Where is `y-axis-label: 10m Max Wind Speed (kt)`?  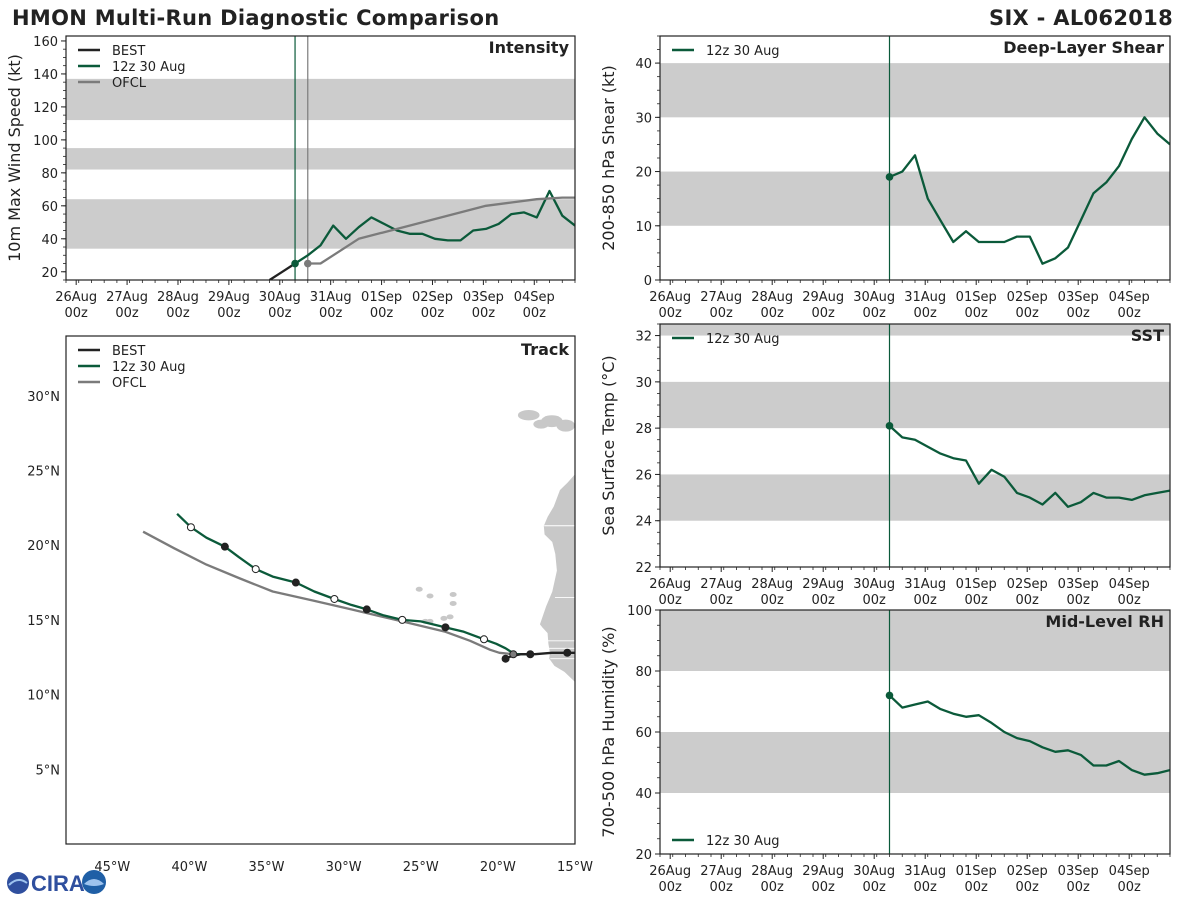
y-axis-label: 10m Max Wind Speed (kt) is located at coordinates (14, 158).